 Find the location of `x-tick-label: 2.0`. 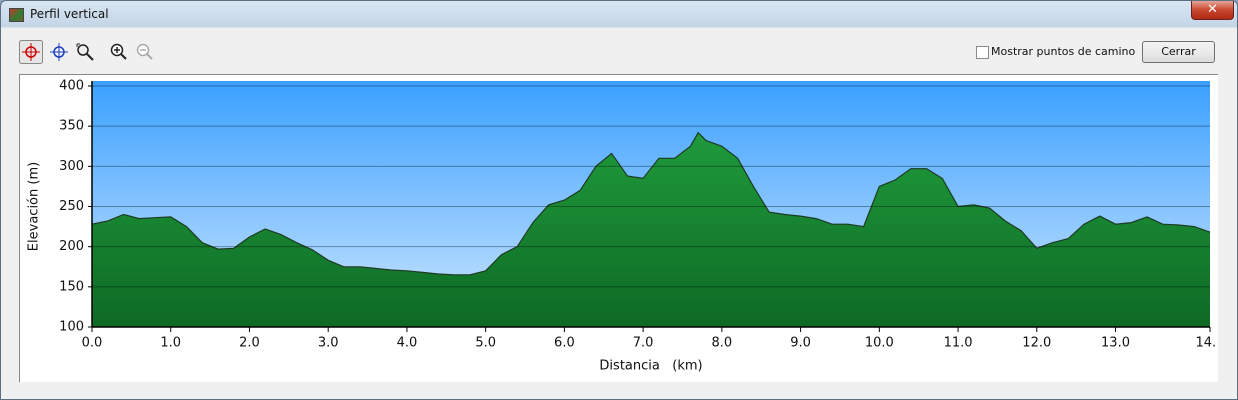

x-tick-label: 2.0 is located at coordinates (249, 343).